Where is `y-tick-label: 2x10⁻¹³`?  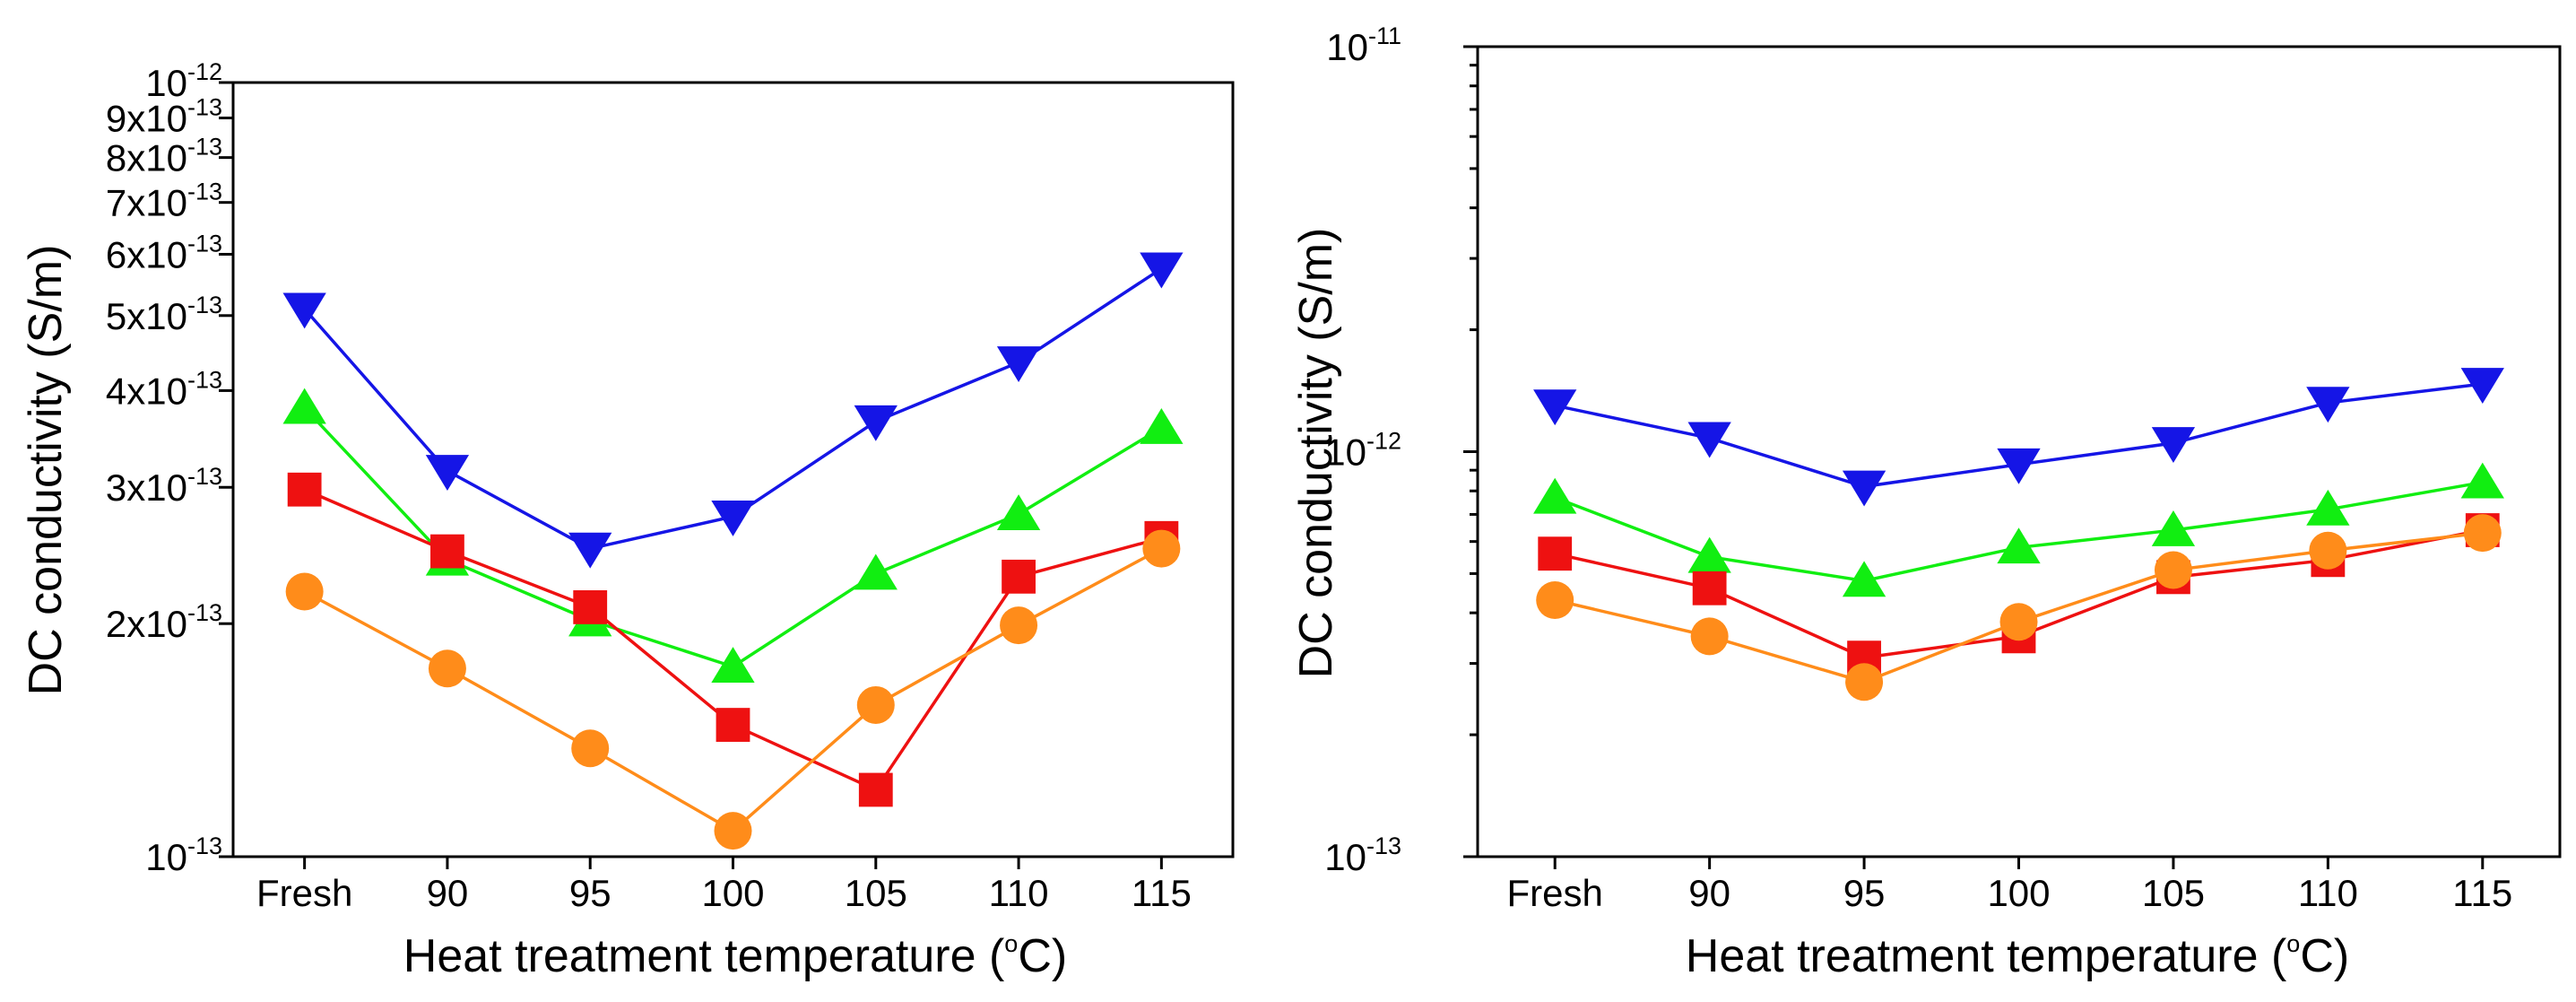 y-tick-label: 2x10⁻¹³ is located at coordinates (164, 622).